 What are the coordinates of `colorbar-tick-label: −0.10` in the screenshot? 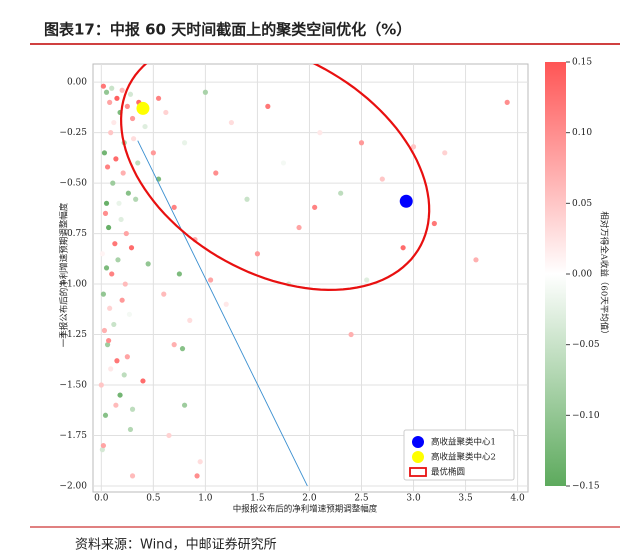 It's located at (586, 416).